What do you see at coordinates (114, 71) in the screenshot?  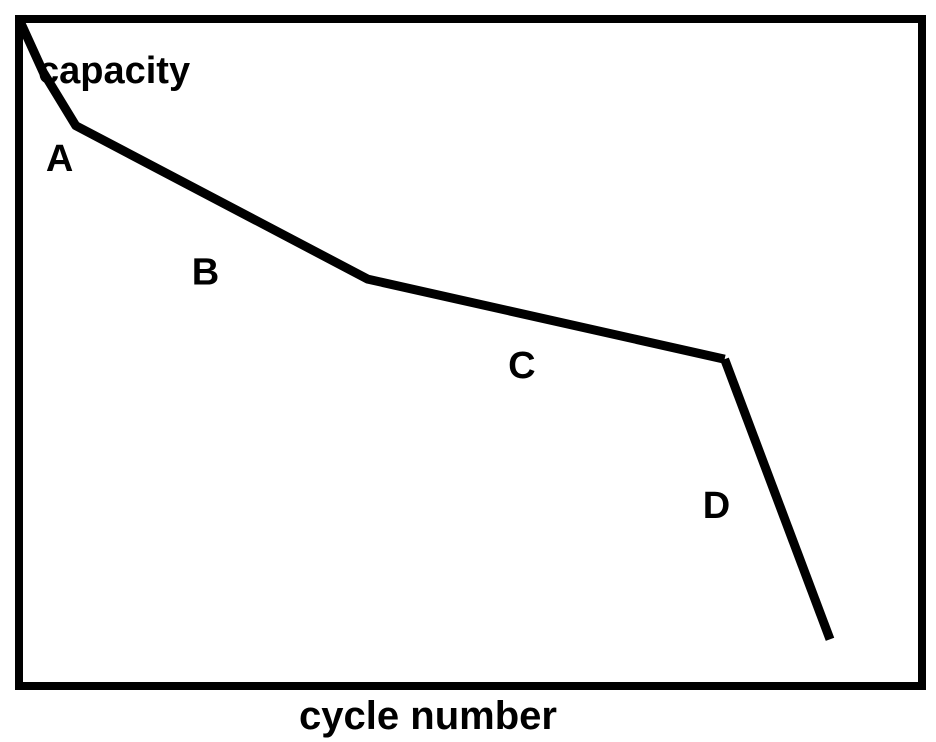 I see `y-axis-label: capacity` at bounding box center [114, 71].